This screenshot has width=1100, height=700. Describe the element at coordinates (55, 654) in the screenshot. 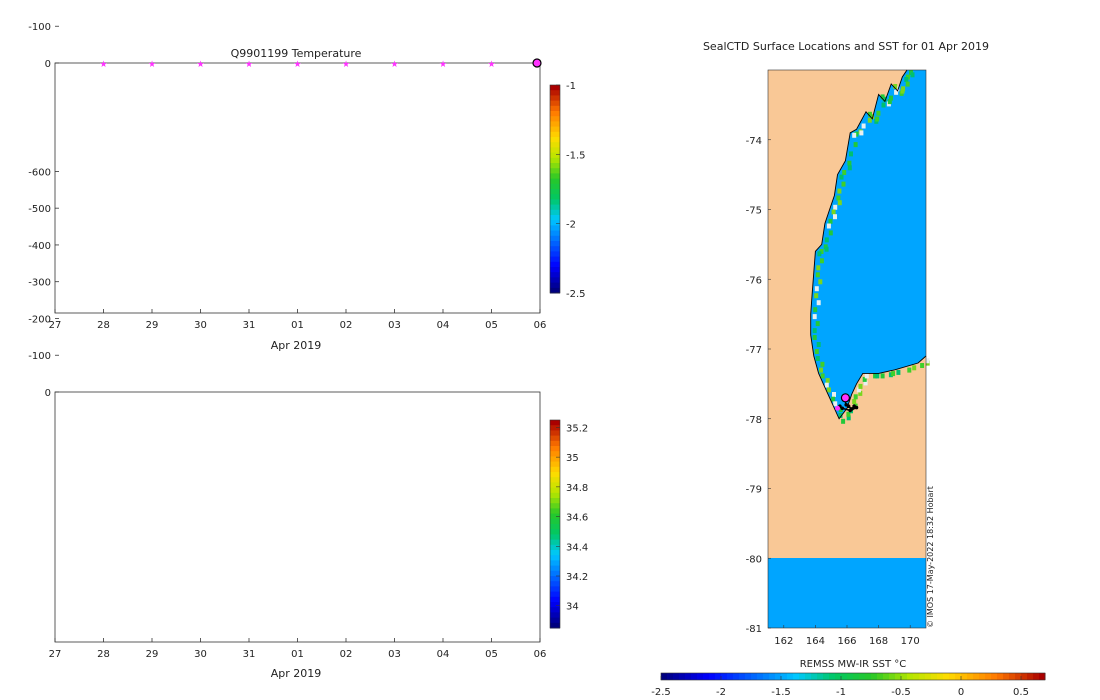

I see `salinity-xtick-label: 27` at that location.